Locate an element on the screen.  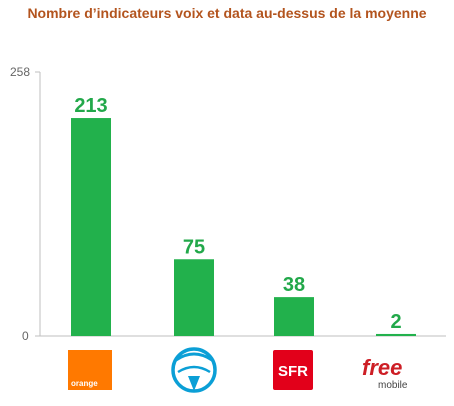
bar-sfr is located at coordinates (294, 316).